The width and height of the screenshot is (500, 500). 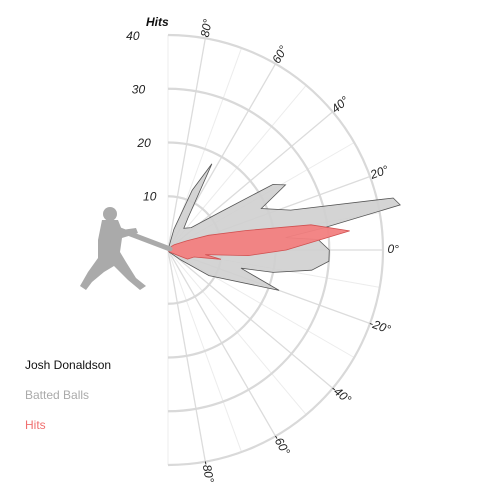 What do you see at coordinates (150, 197) in the screenshot?
I see `radial-tick-label: 10` at bounding box center [150, 197].